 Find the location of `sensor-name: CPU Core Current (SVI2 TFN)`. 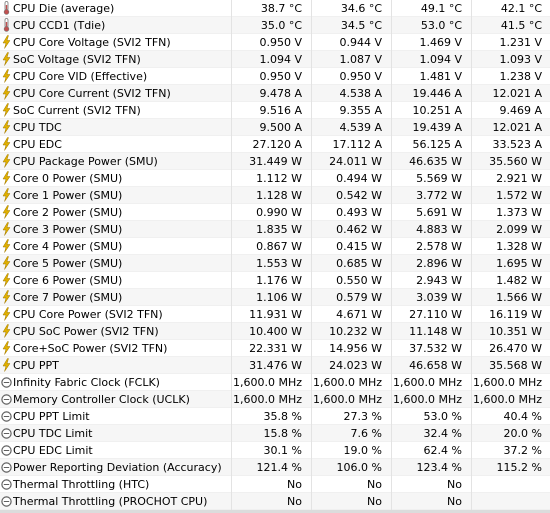

sensor-name: CPU Core Current (SVI2 TFN) is located at coordinates (92, 93).